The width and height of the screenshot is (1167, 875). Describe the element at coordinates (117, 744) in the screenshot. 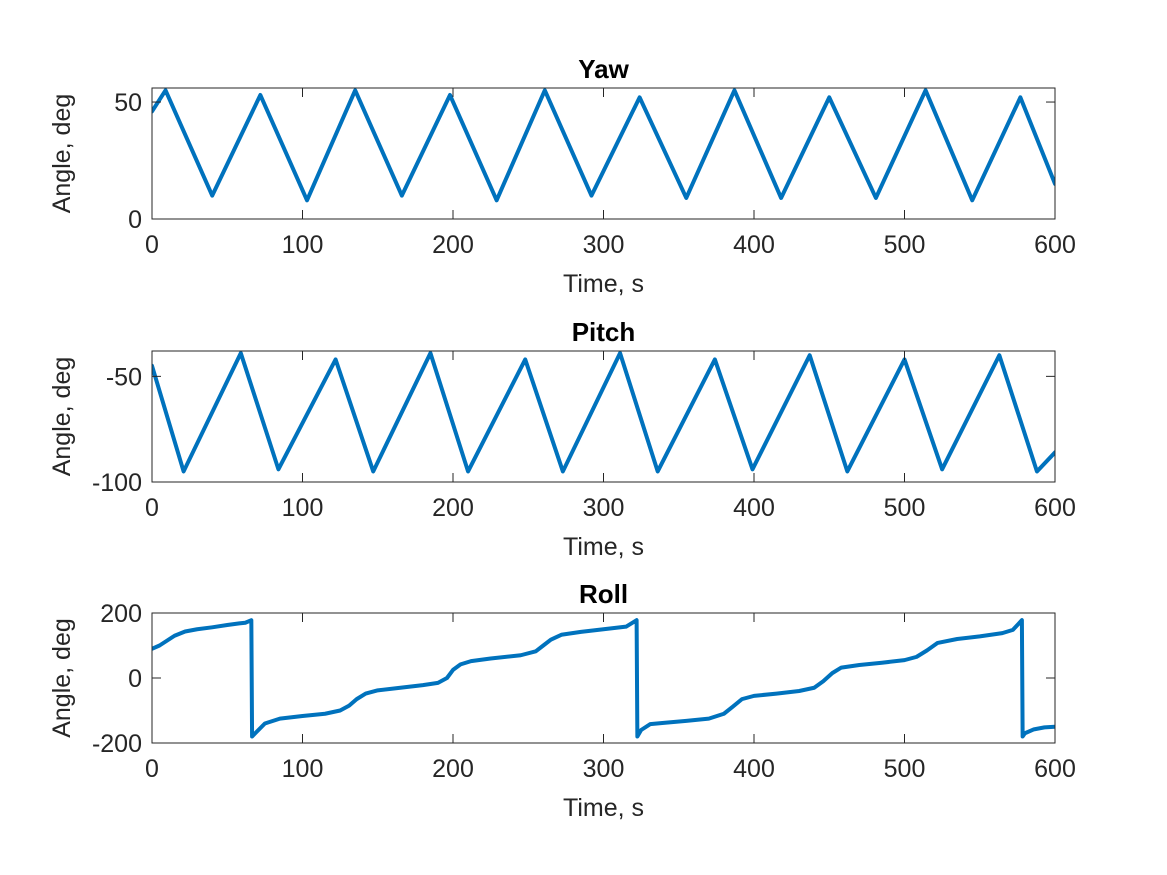

I see `y-tick-label: -200` at that location.